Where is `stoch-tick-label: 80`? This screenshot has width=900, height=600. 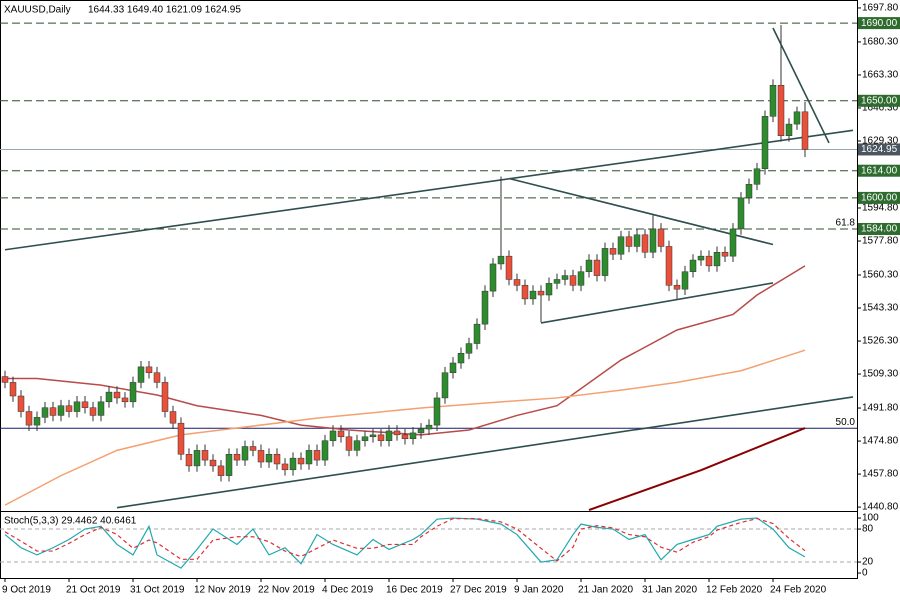 stoch-tick-label: 80 is located at coordinates (868, 529).